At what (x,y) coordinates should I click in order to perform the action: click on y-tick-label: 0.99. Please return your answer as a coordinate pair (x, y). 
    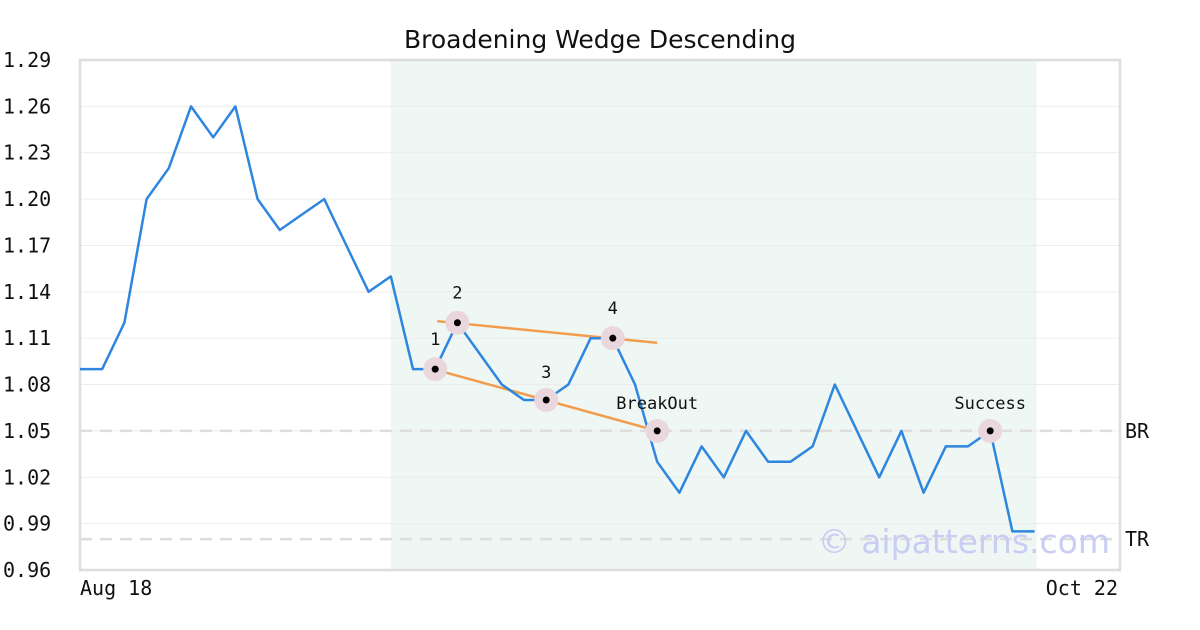
    Looking at the image, I should click on (27, 524).